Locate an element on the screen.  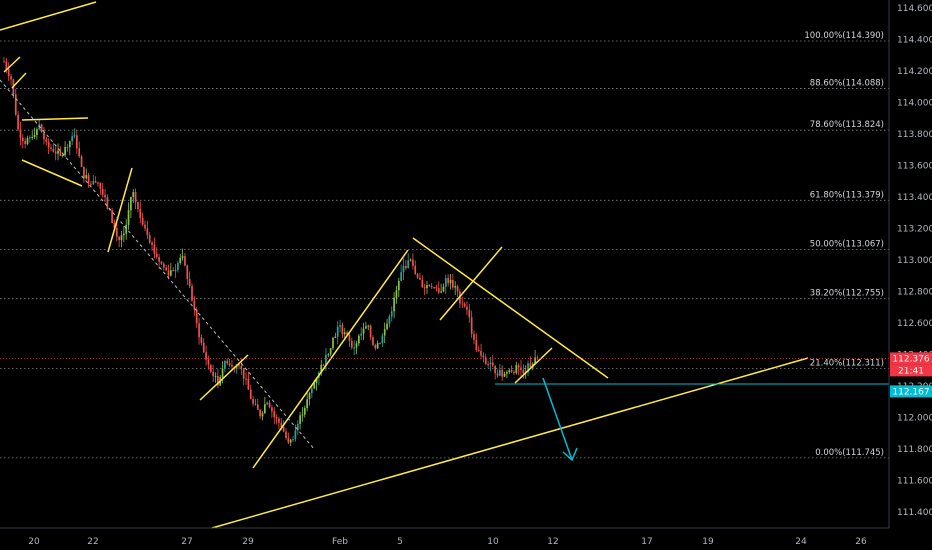
fib-level-label-0: 100.00%(114.390) is located at coordinates (844, 36).